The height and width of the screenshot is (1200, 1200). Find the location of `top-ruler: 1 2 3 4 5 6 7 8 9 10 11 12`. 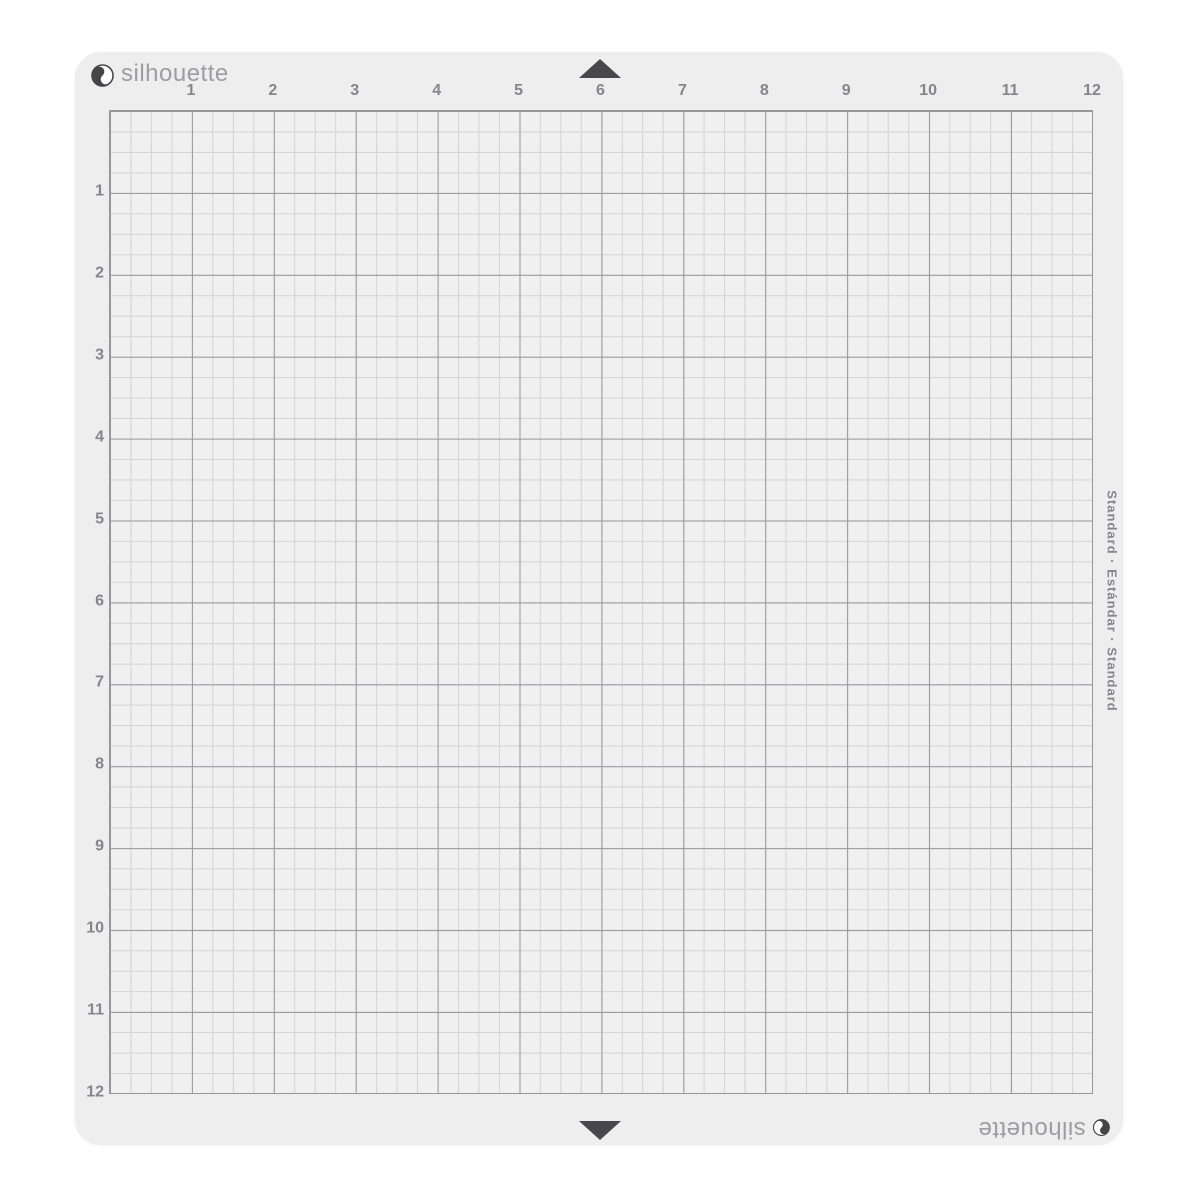

top-ruler: 1 2 3 4 5 6 7 8 9 10 11 12 is located at coordinates (604, 93).